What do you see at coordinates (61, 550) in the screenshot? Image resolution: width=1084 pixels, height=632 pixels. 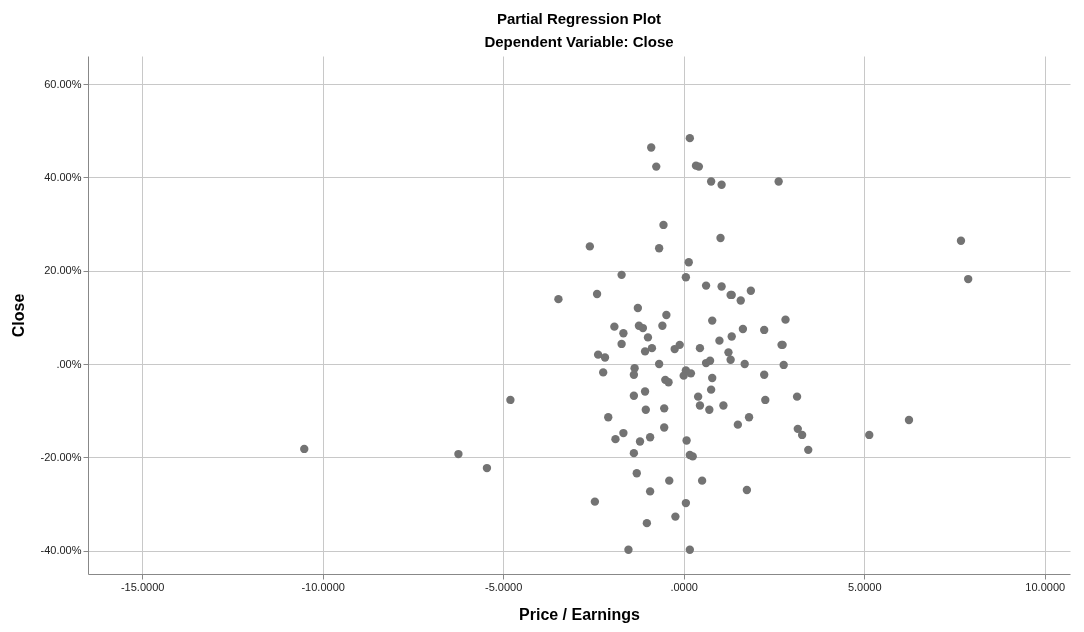 I see `y-tick-label: -40.00%` at bounding box center [61, 550].